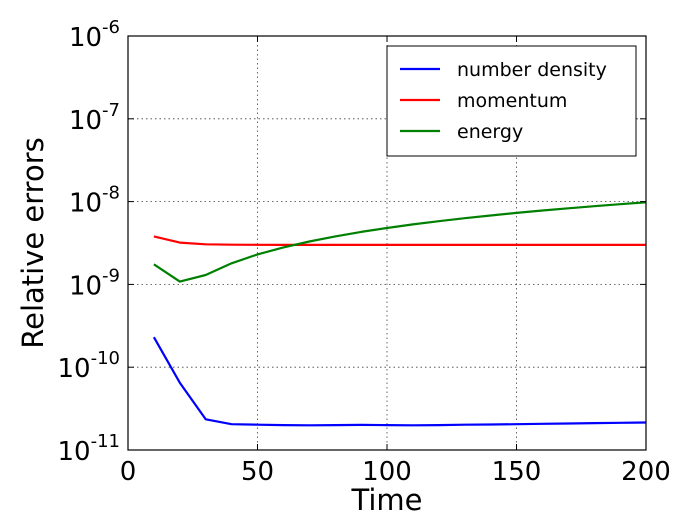 This screenshot has width=689, height=527. What do you see at coordinates (387, 472) in the screenshot?
I see `x-tick-label: 100` at bounding box center [387, 472].